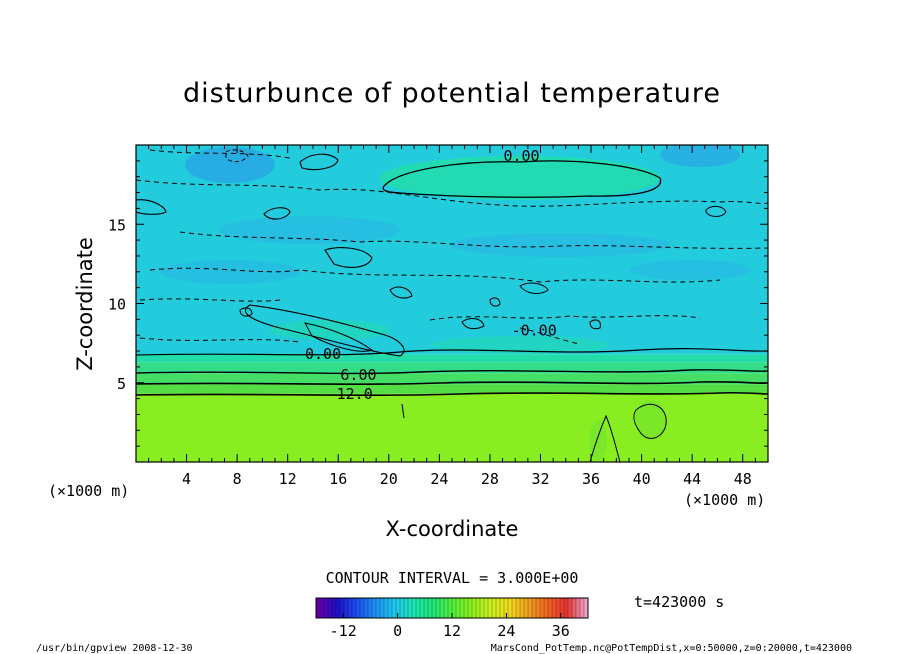 This screenshot has height=654, width=904. I want to click on colorbar-ticks: -12 0 12 24 36, so click(450, 626).